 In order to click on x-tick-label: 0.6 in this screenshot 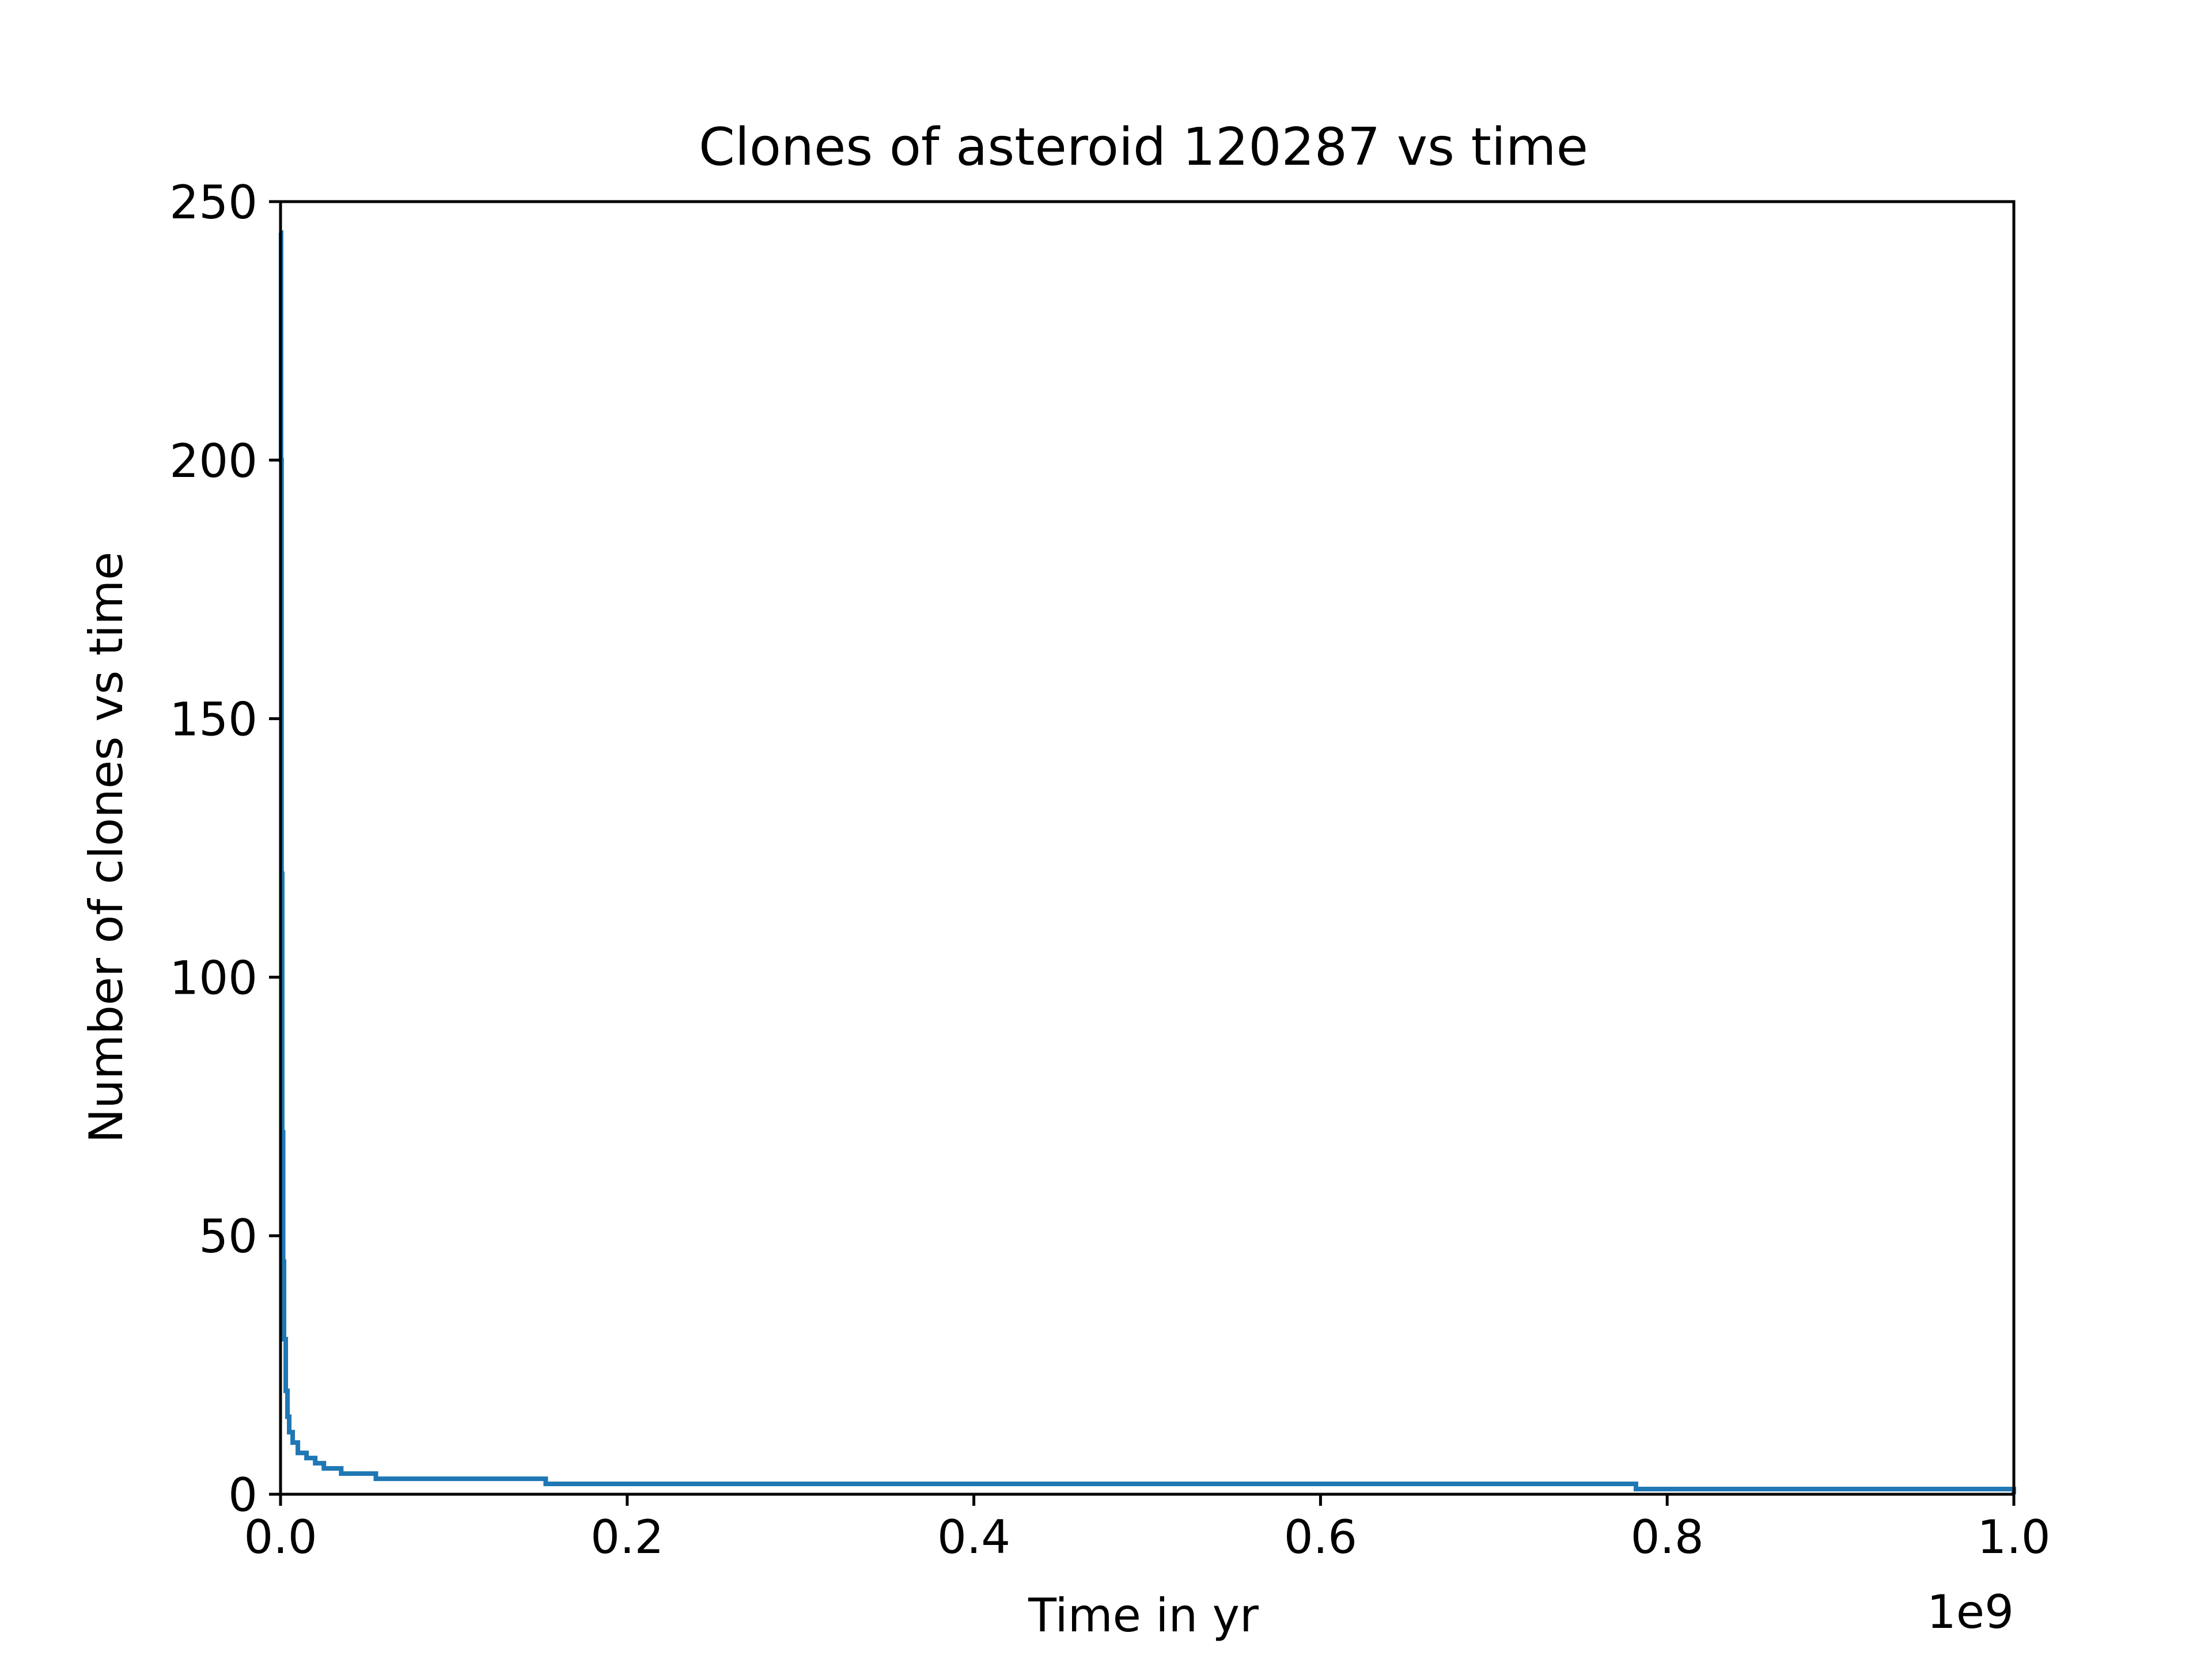, I will do `click(1320, 1537)`.